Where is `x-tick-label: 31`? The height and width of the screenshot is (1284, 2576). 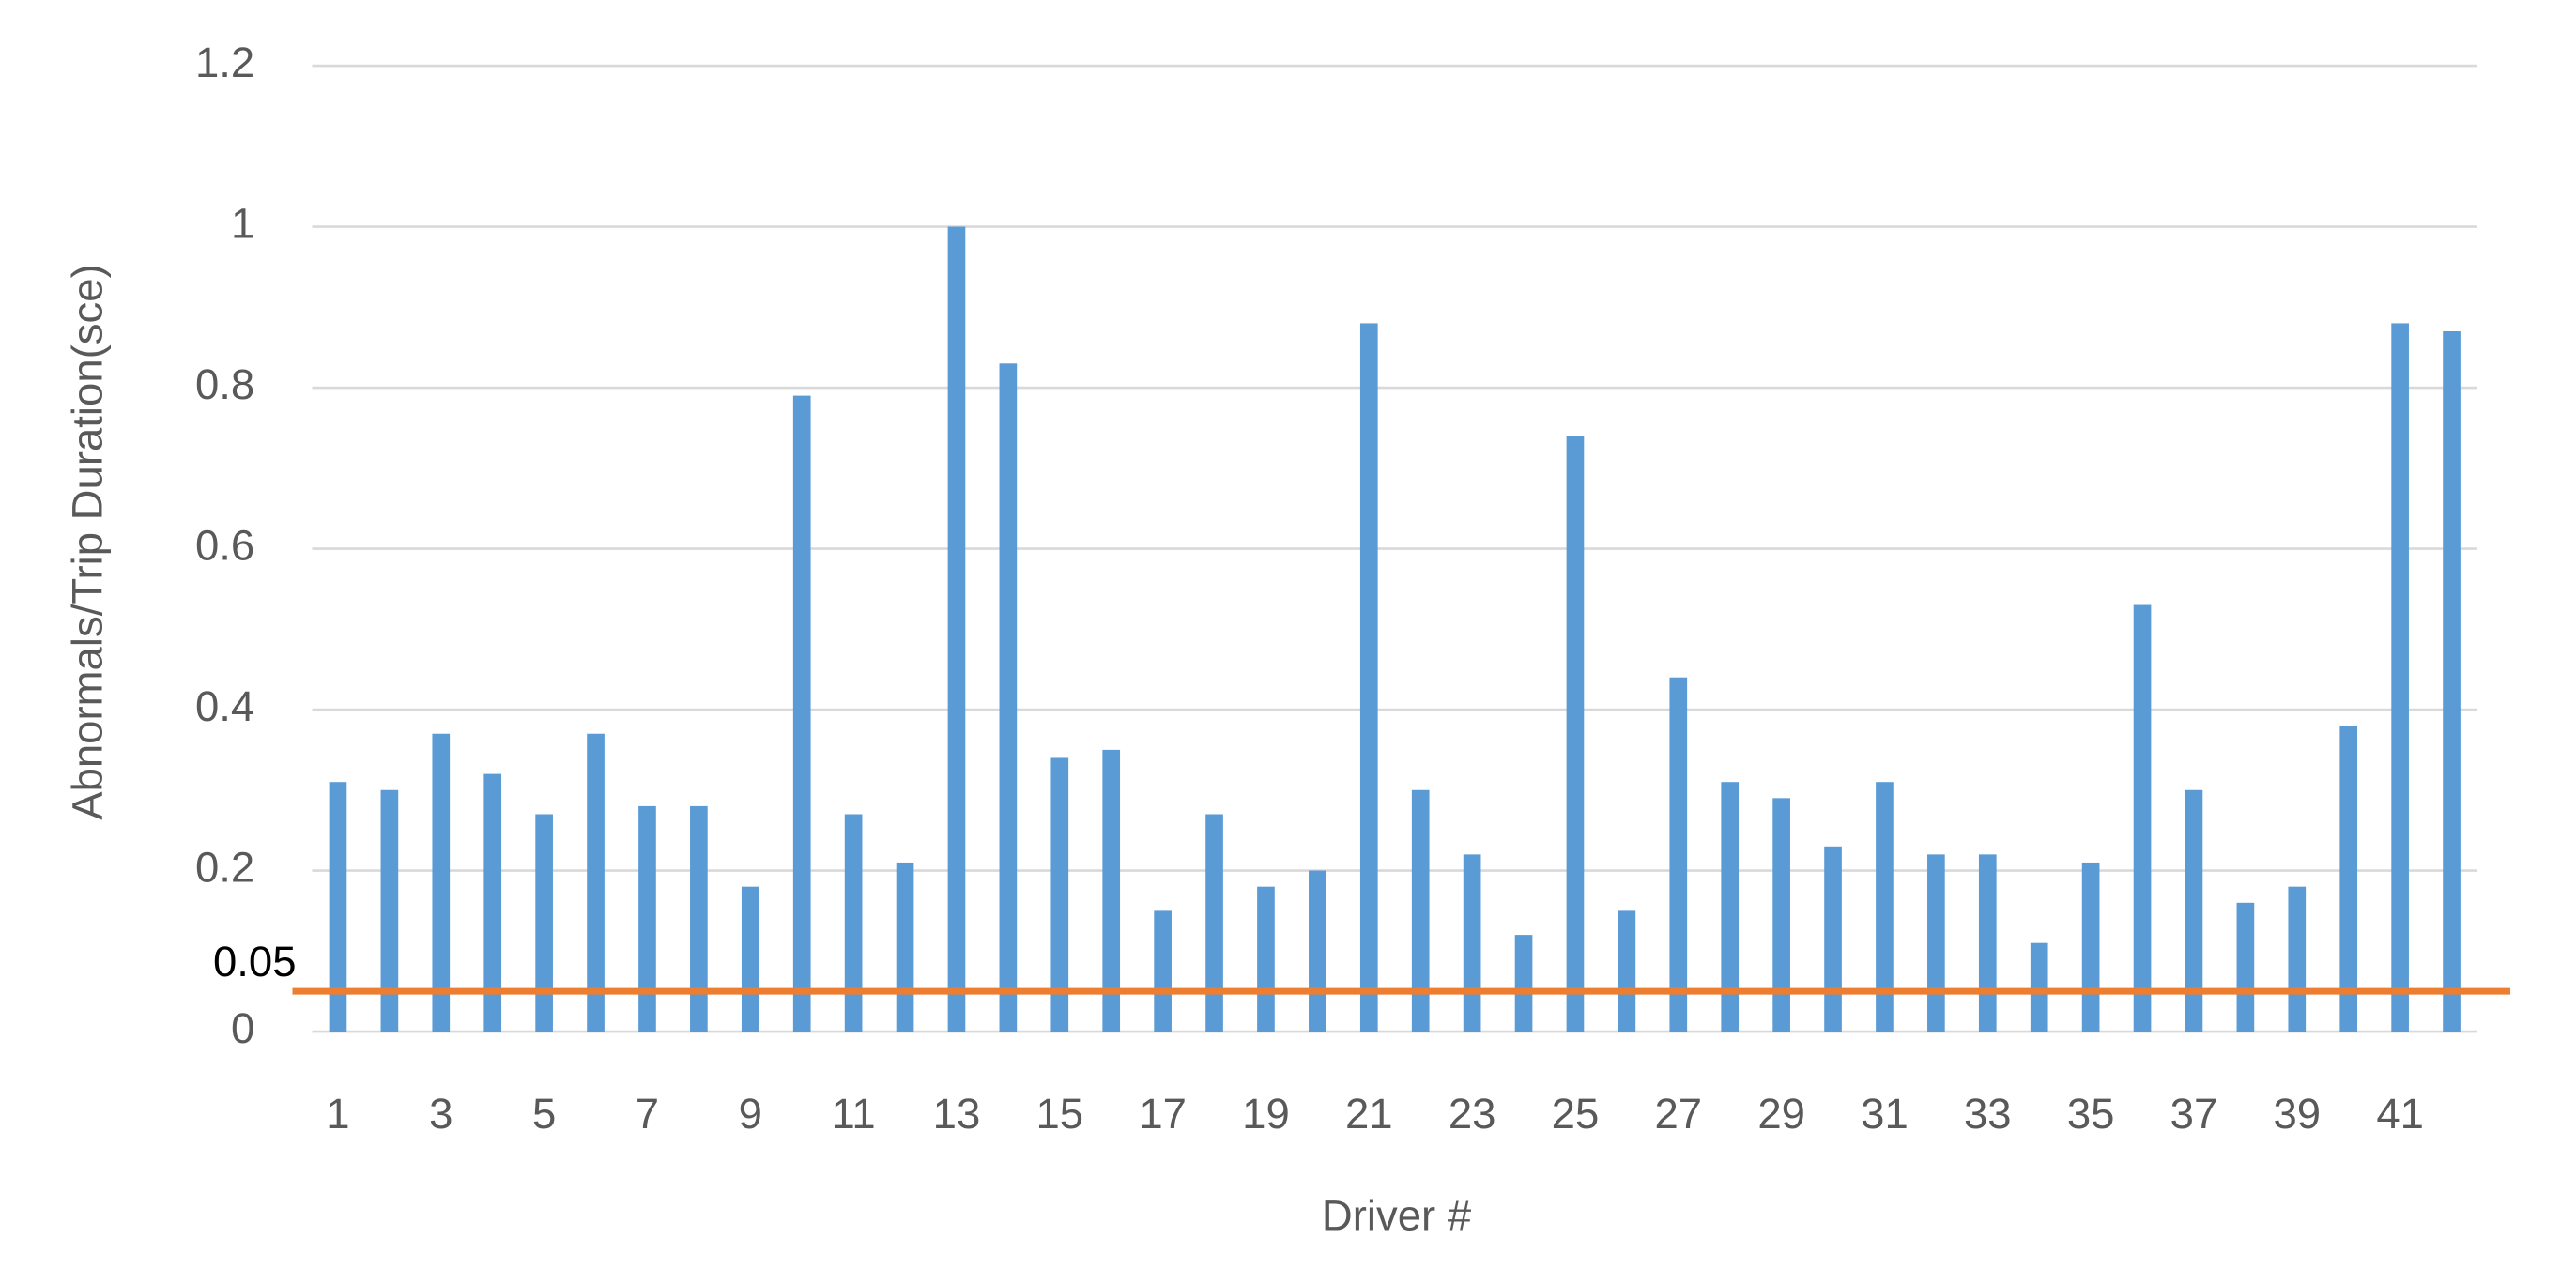
x-tick-label: 31 is located at coordinates (1885, 1114).